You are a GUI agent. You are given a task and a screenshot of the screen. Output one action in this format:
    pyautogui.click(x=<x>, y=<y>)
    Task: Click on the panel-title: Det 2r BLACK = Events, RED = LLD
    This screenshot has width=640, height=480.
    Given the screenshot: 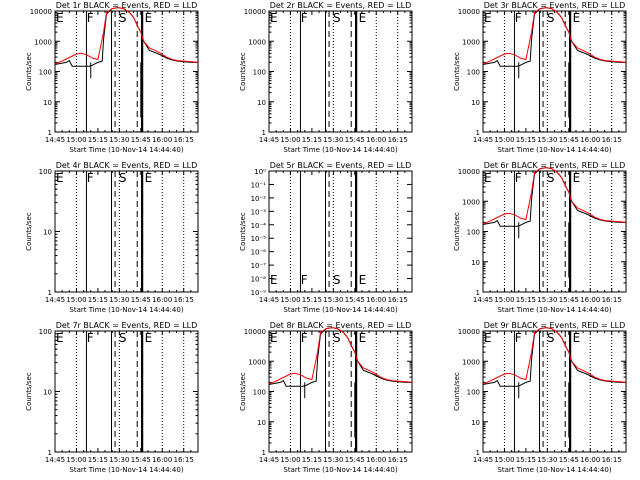 What is the action you would take?
    pyautogui.click(x=341, y=5)
    